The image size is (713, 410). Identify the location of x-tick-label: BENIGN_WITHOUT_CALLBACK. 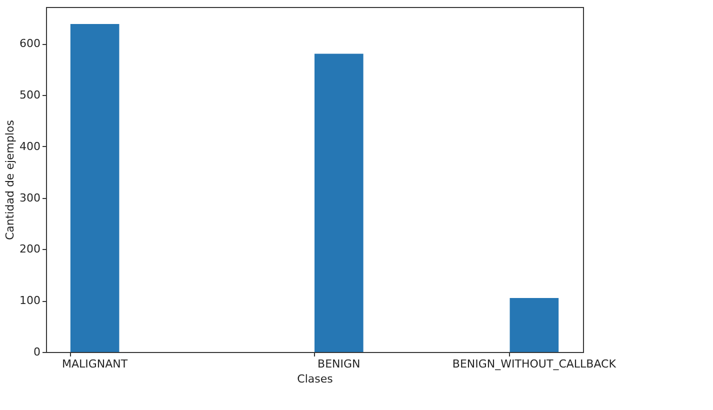
(534, 364).